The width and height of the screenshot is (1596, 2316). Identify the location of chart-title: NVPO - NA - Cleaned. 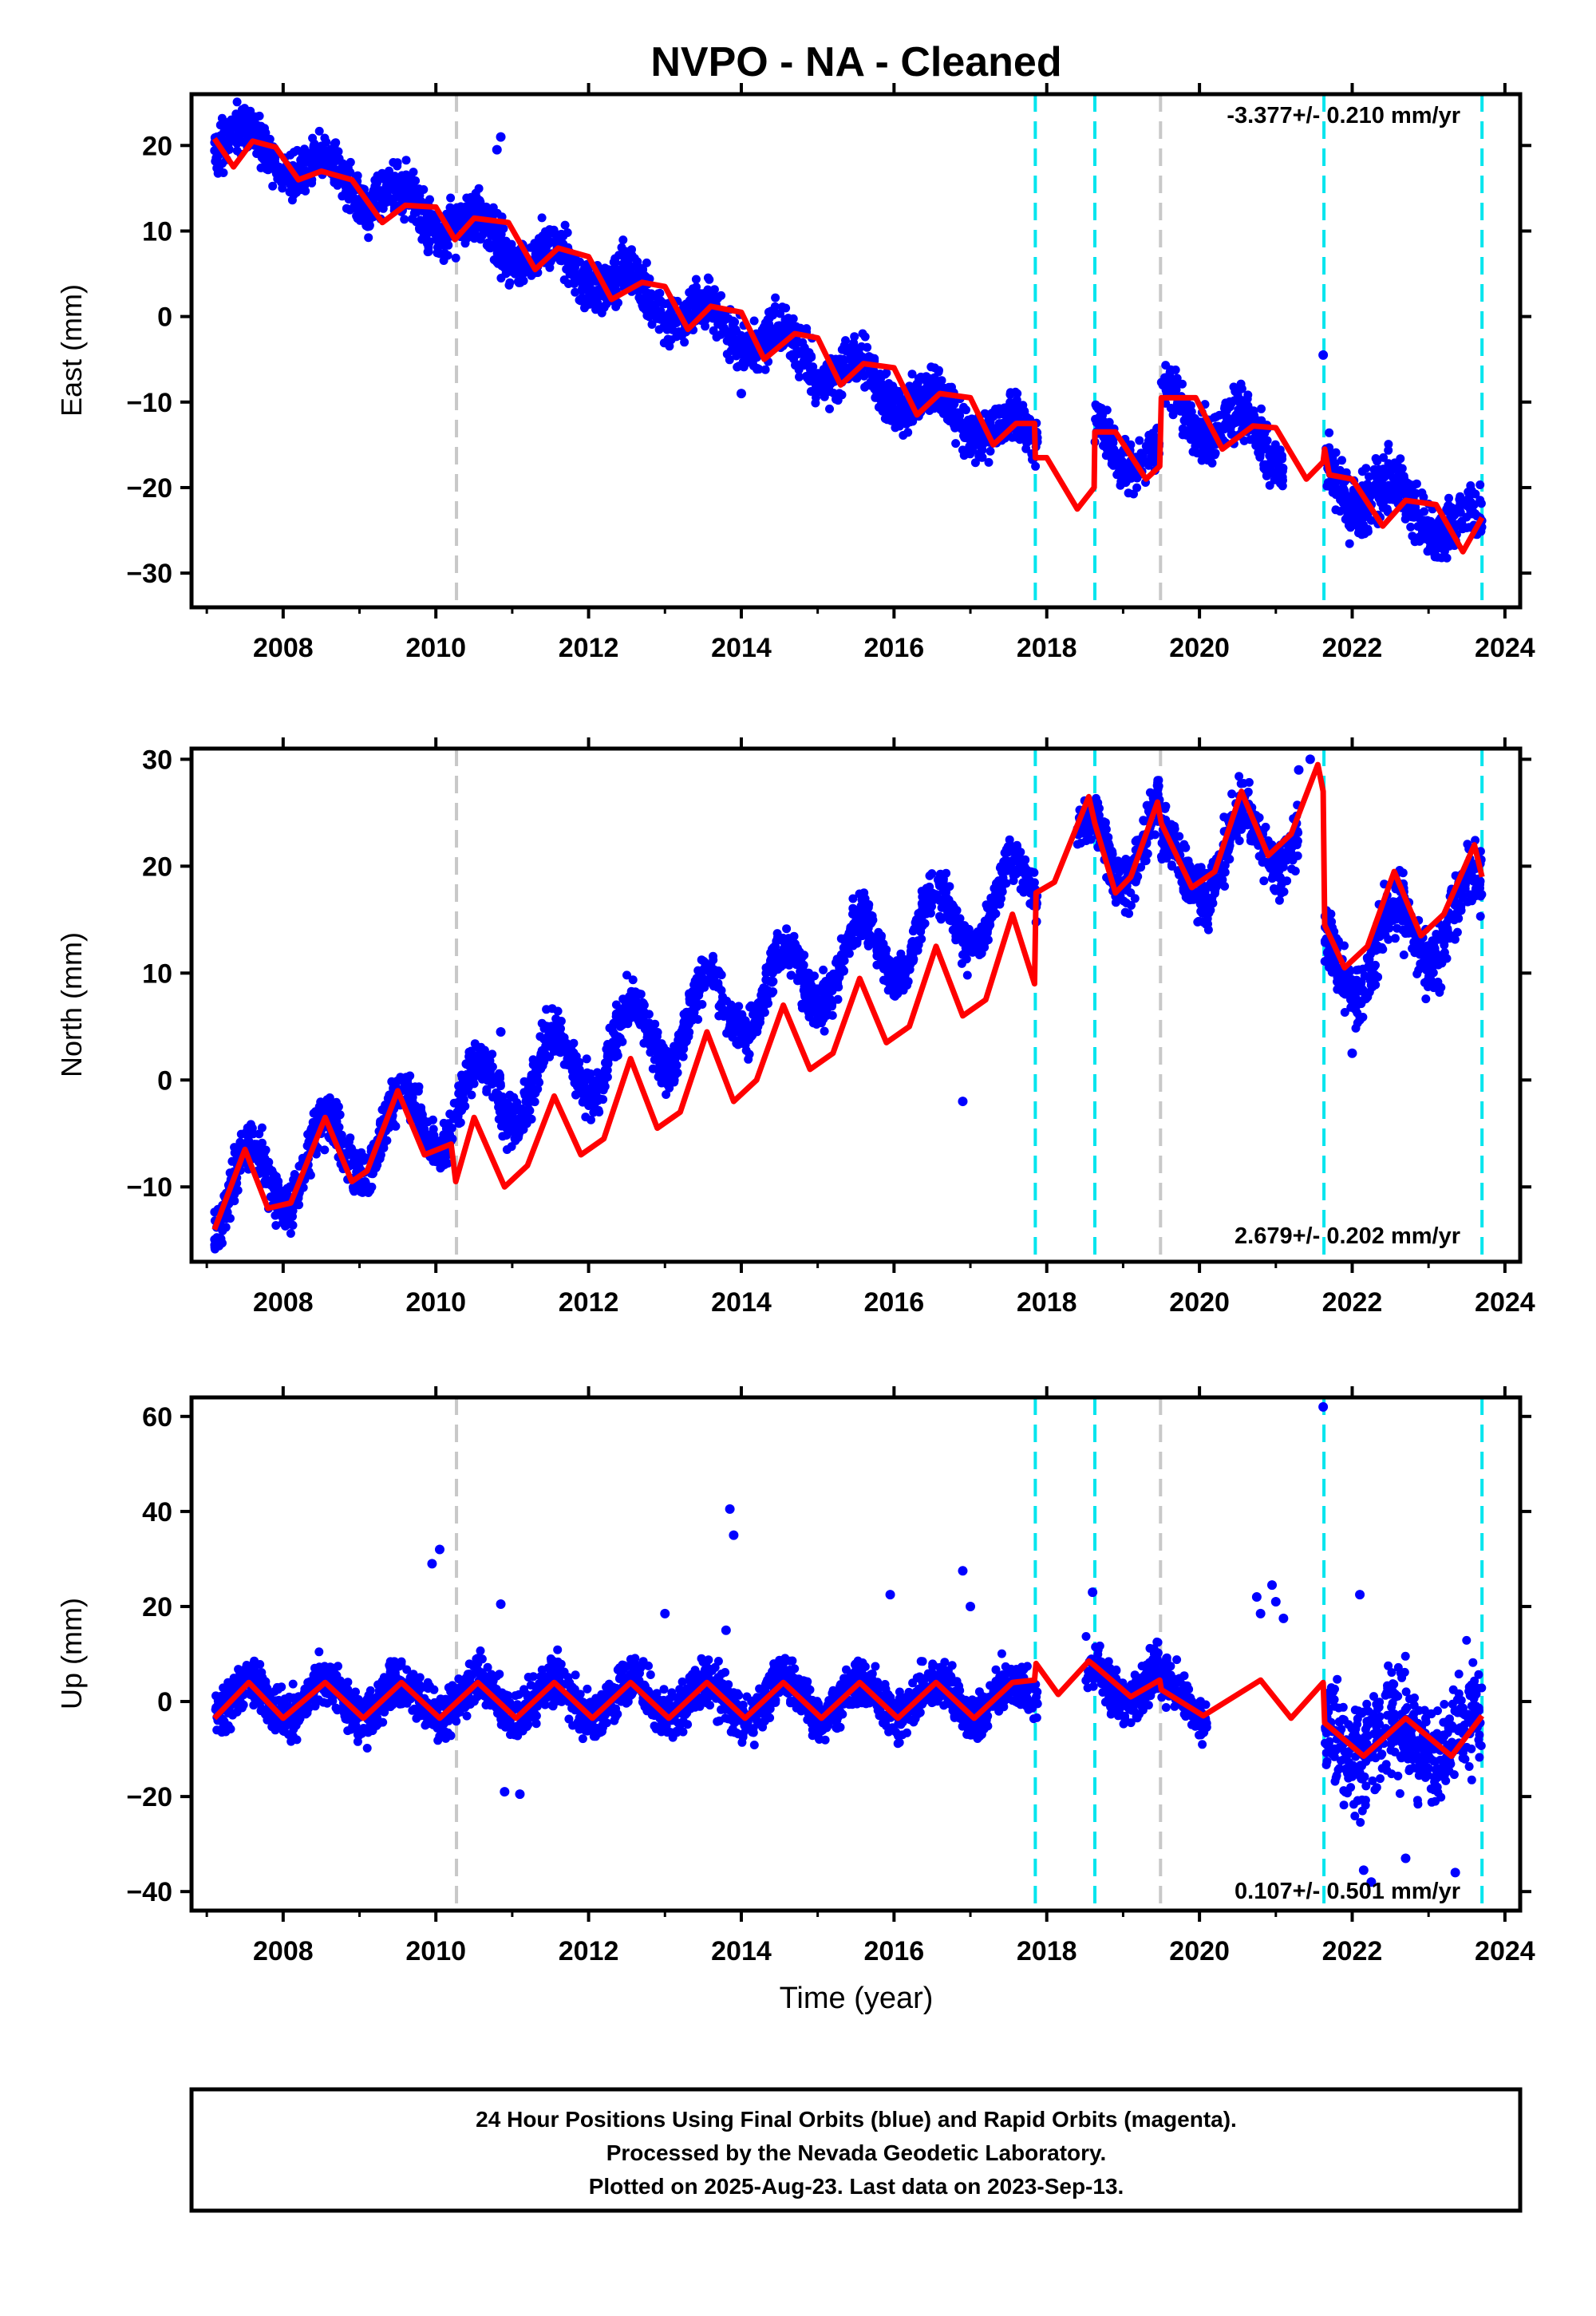
(855, 62).